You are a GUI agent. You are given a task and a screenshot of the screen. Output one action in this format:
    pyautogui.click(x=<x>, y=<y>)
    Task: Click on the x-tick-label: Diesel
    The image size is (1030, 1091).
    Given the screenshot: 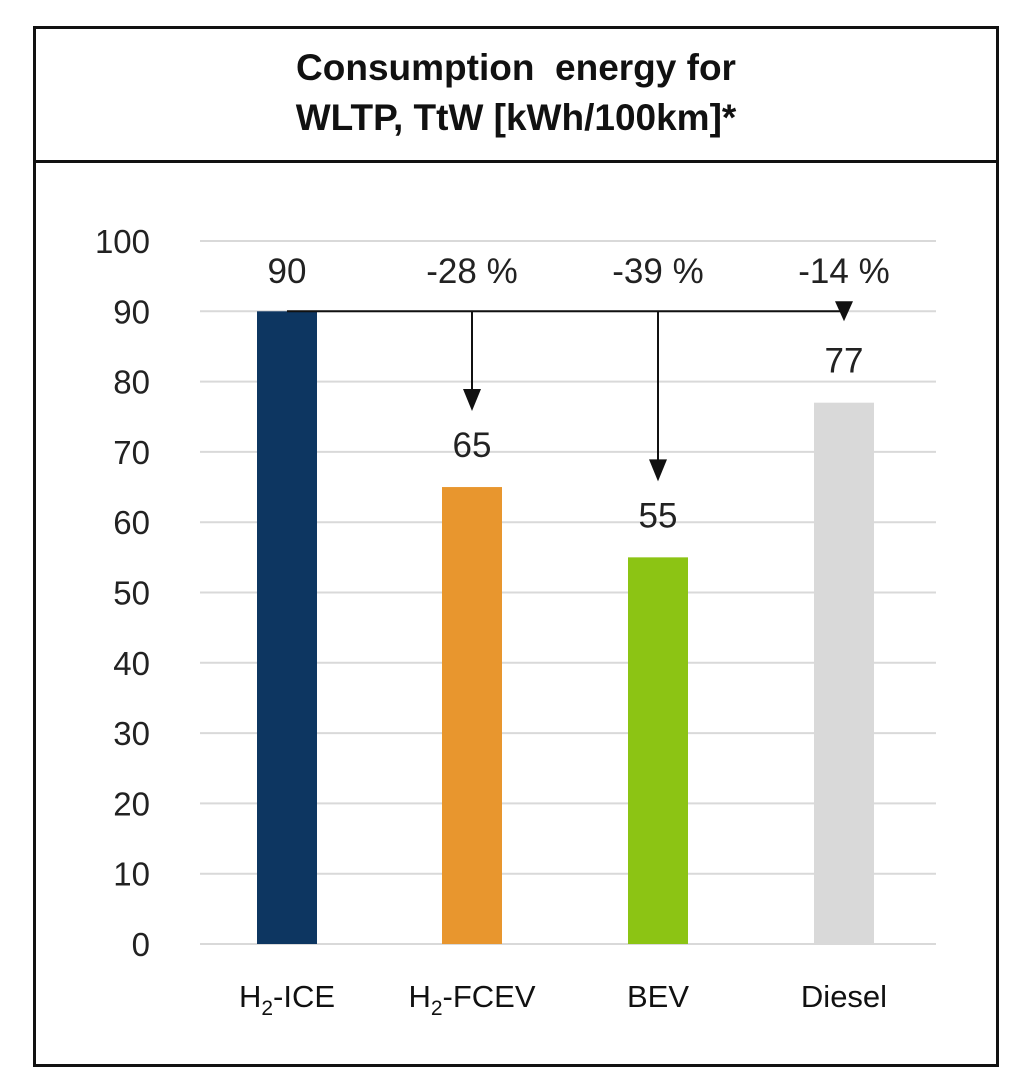 What is the action you would take?
    pyautogui.click(x=844, y=996)
    